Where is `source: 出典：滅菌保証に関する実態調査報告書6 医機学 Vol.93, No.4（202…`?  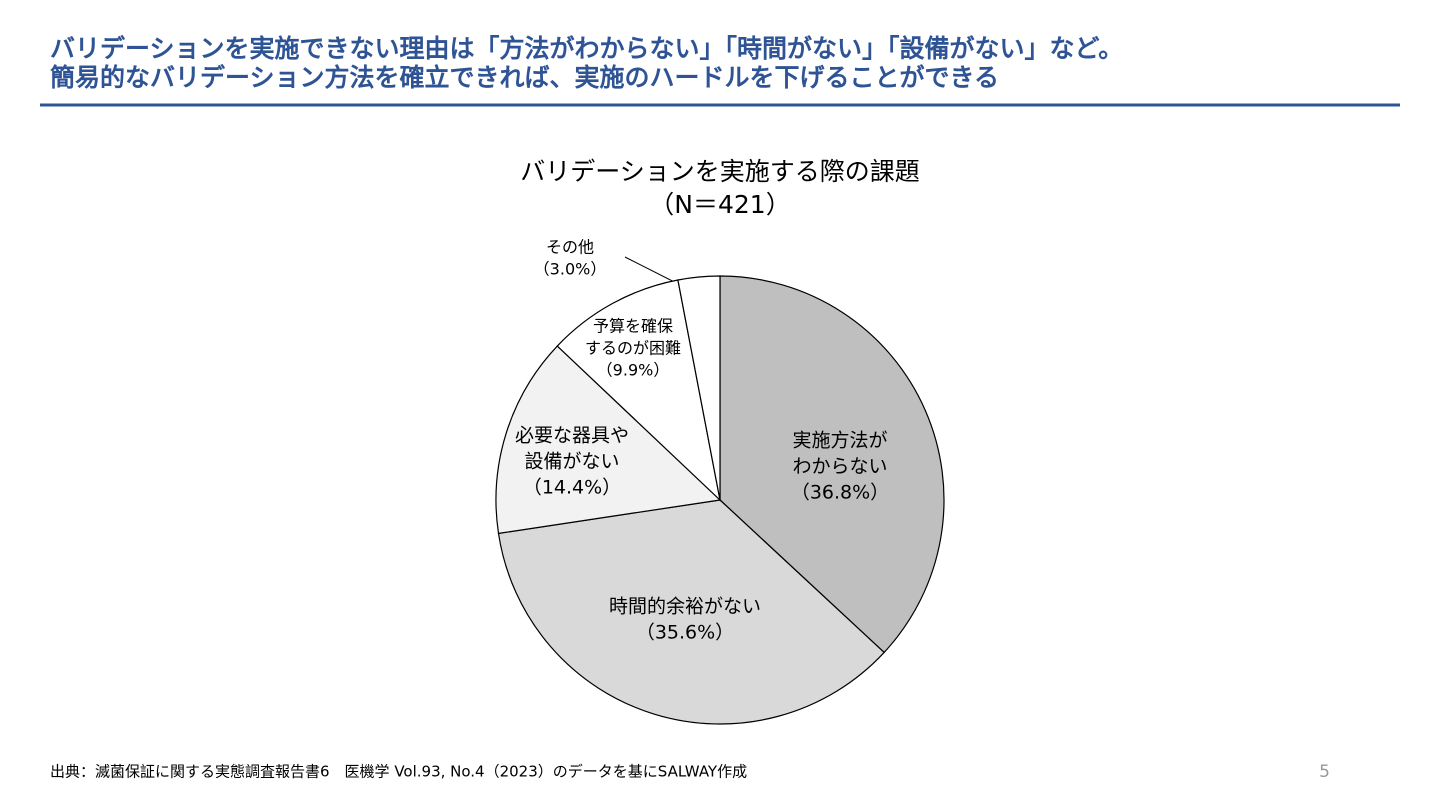
source: 出典：滅菌保証に関する実態調査報告書6 医機学 Vol.93, No.4（202… is located at coordinates (398, 772).